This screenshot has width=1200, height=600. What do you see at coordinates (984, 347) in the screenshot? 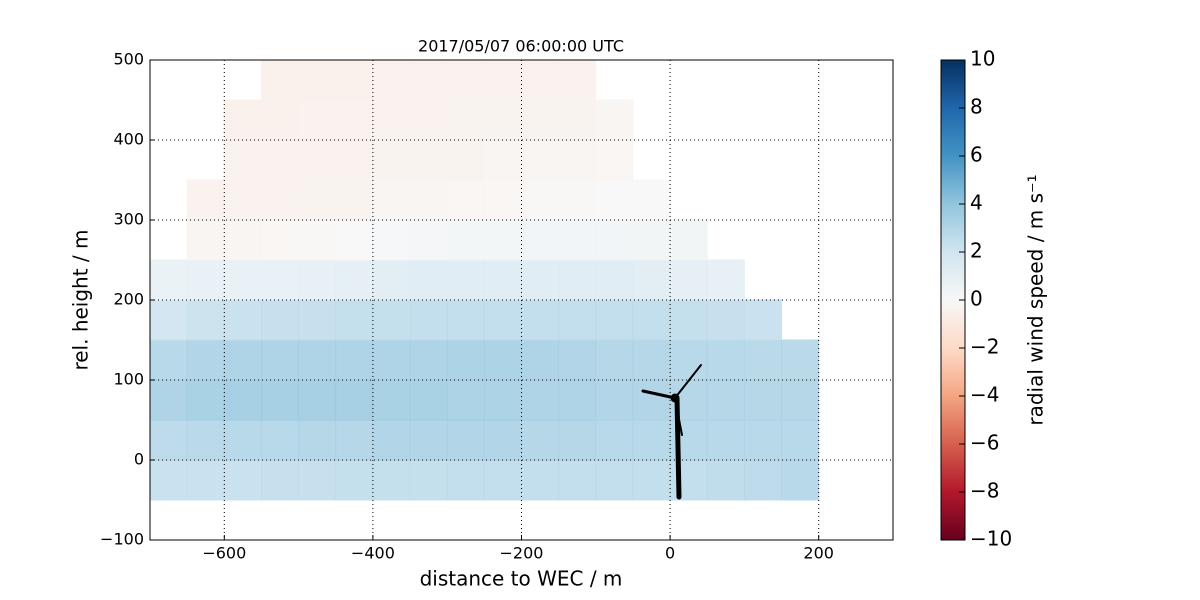
I see `colorbar-tick-label: −2` at bounding box center [984, 347].